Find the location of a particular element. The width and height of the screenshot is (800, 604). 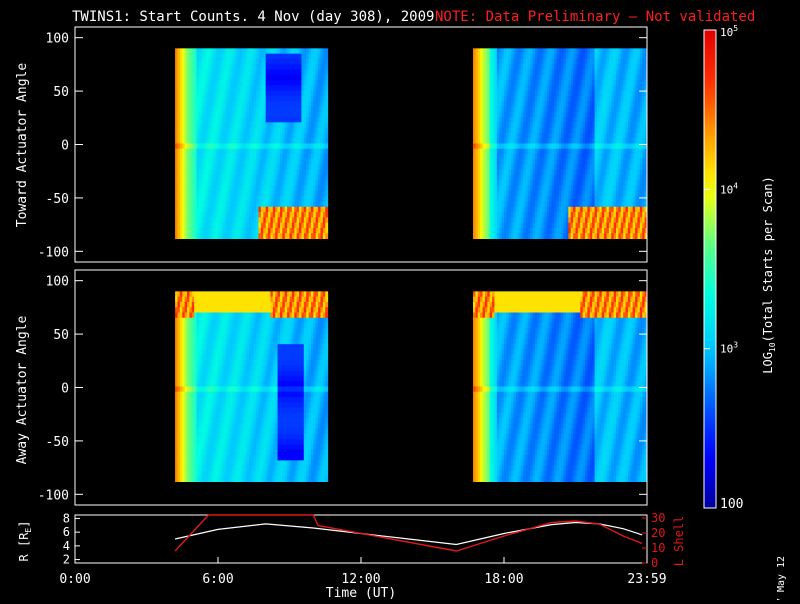

preliminary-note: NOTE: Data Preliminary – Not validated is located at coordinates (595, 17).